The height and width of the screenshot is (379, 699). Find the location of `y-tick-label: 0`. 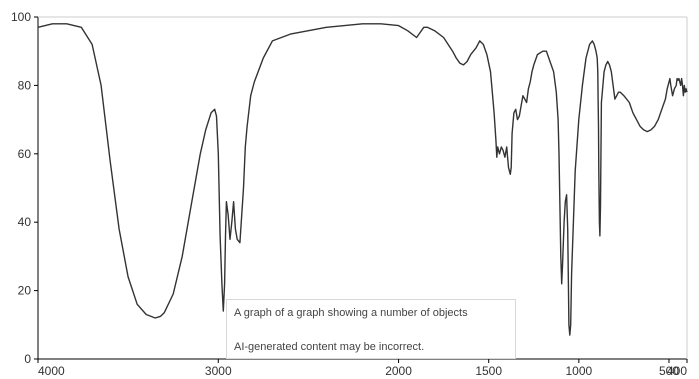

y-tick-label: 0 is located at coordinates (27, 359).